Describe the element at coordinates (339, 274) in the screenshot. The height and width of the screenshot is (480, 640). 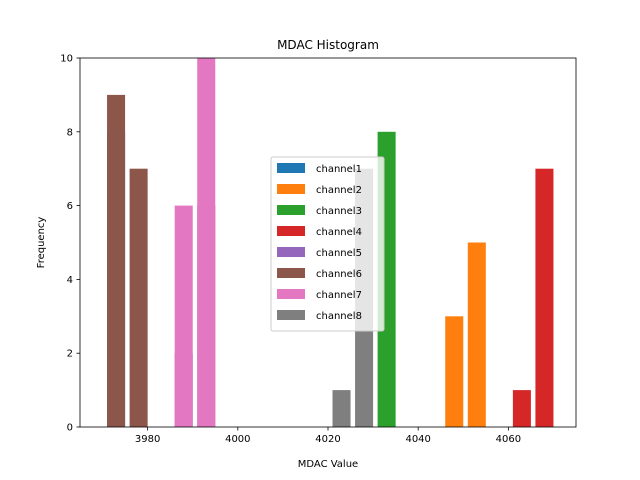
I see `legend-label-channel6: channel6` at that location.